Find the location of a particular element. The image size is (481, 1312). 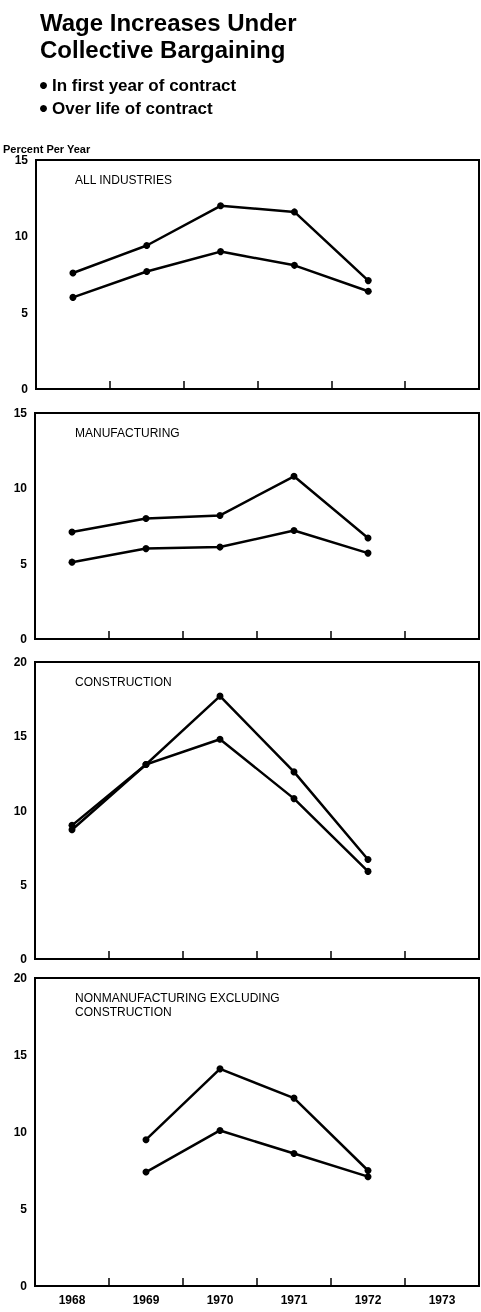

x-tick-label: 1968 is located at coordinates (72, 1300).